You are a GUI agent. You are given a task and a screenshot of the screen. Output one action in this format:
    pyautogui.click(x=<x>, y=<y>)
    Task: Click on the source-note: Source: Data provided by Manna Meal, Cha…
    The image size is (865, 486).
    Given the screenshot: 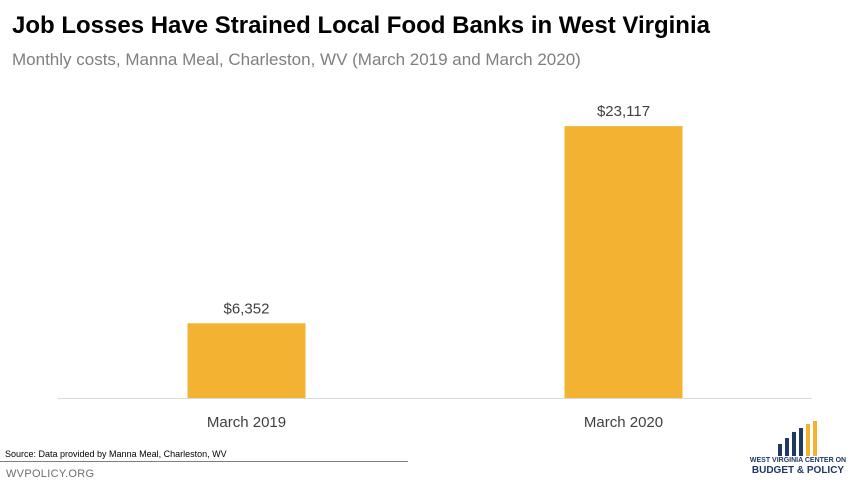 What is the action you would take?
    pyautogui.click(x=116, y=454)
    